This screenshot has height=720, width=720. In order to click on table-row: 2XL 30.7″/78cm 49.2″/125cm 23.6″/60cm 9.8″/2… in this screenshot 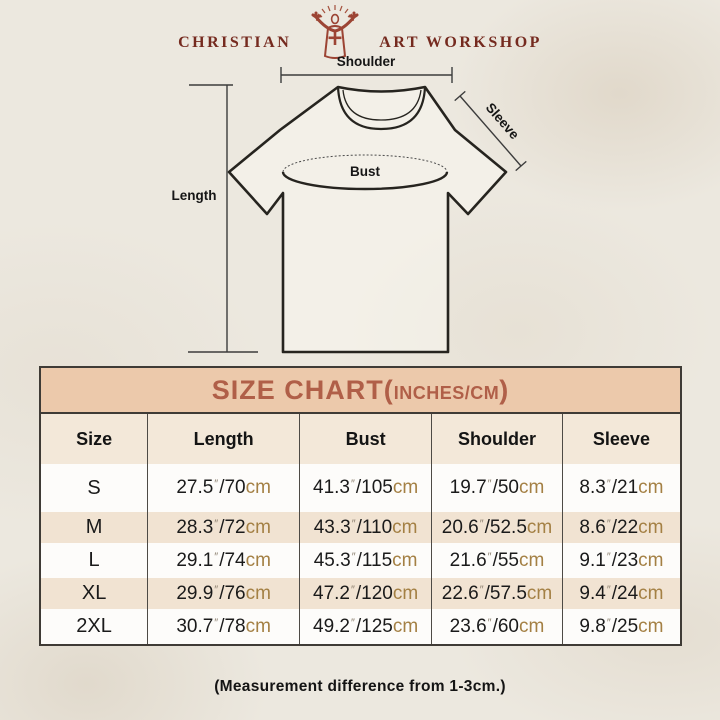, I will do `click(360, 627)`.